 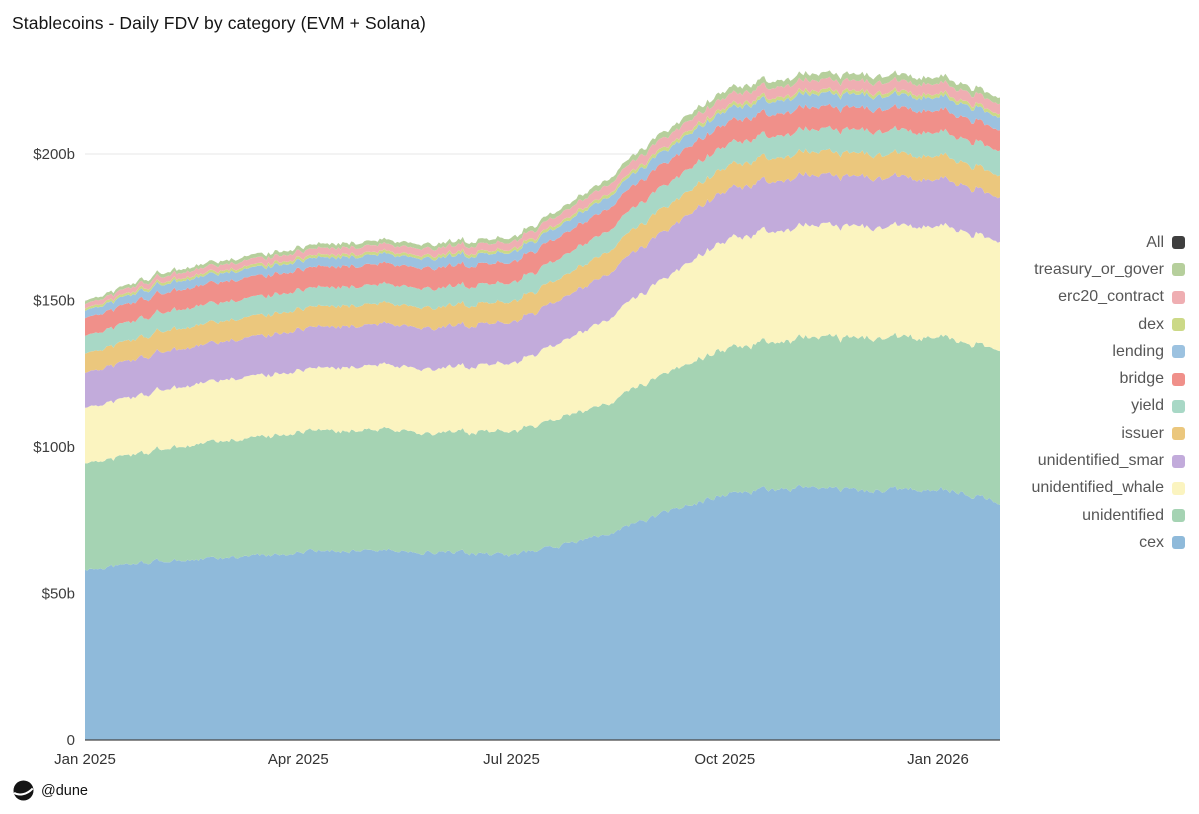 What do you see at coordinates (724, 759) in the screenshot?
I see `x-axis-label: Oct 2025` at bounding box center [724, 759].